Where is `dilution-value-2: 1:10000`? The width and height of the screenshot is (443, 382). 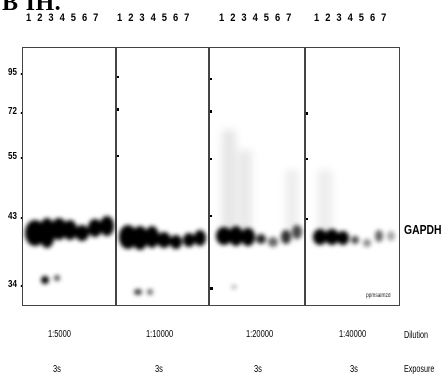
dilution-value-2: 1:10000 is located at coordinates (160, 334).